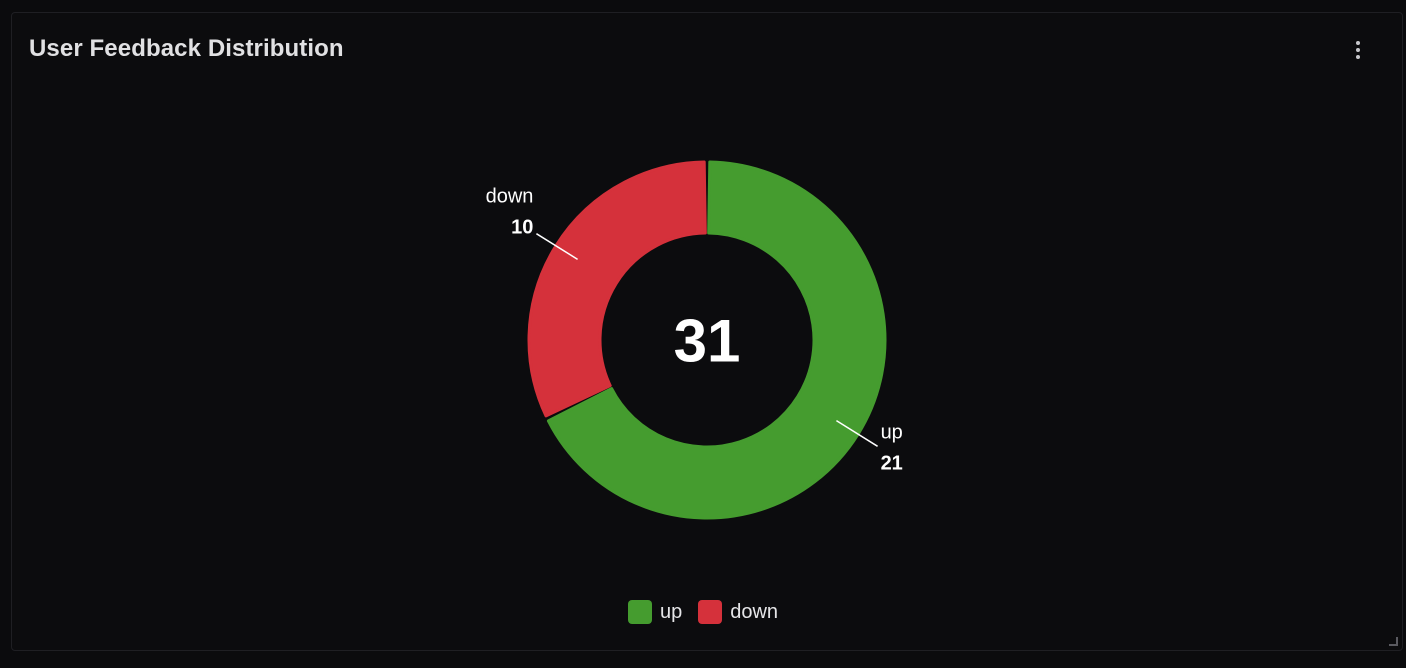 The image size is (1406, 668). I want to click on legend-item-down: down, so click(738, 612).